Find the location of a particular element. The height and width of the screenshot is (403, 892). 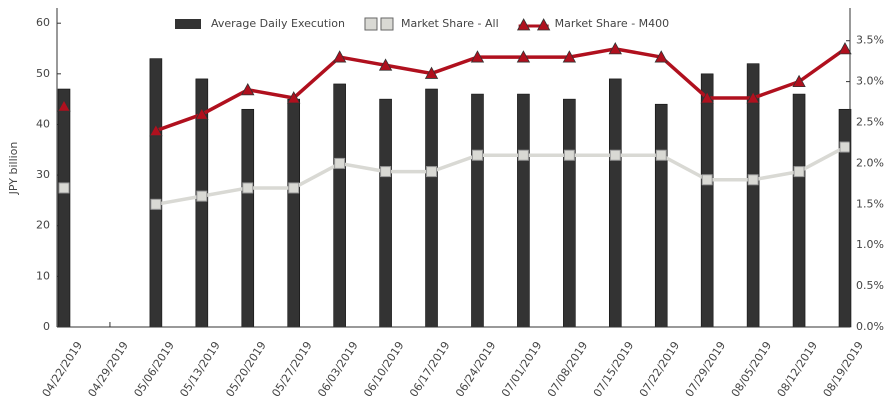

y2-tick-label: 2.0% is located at coordinates (870, 162).